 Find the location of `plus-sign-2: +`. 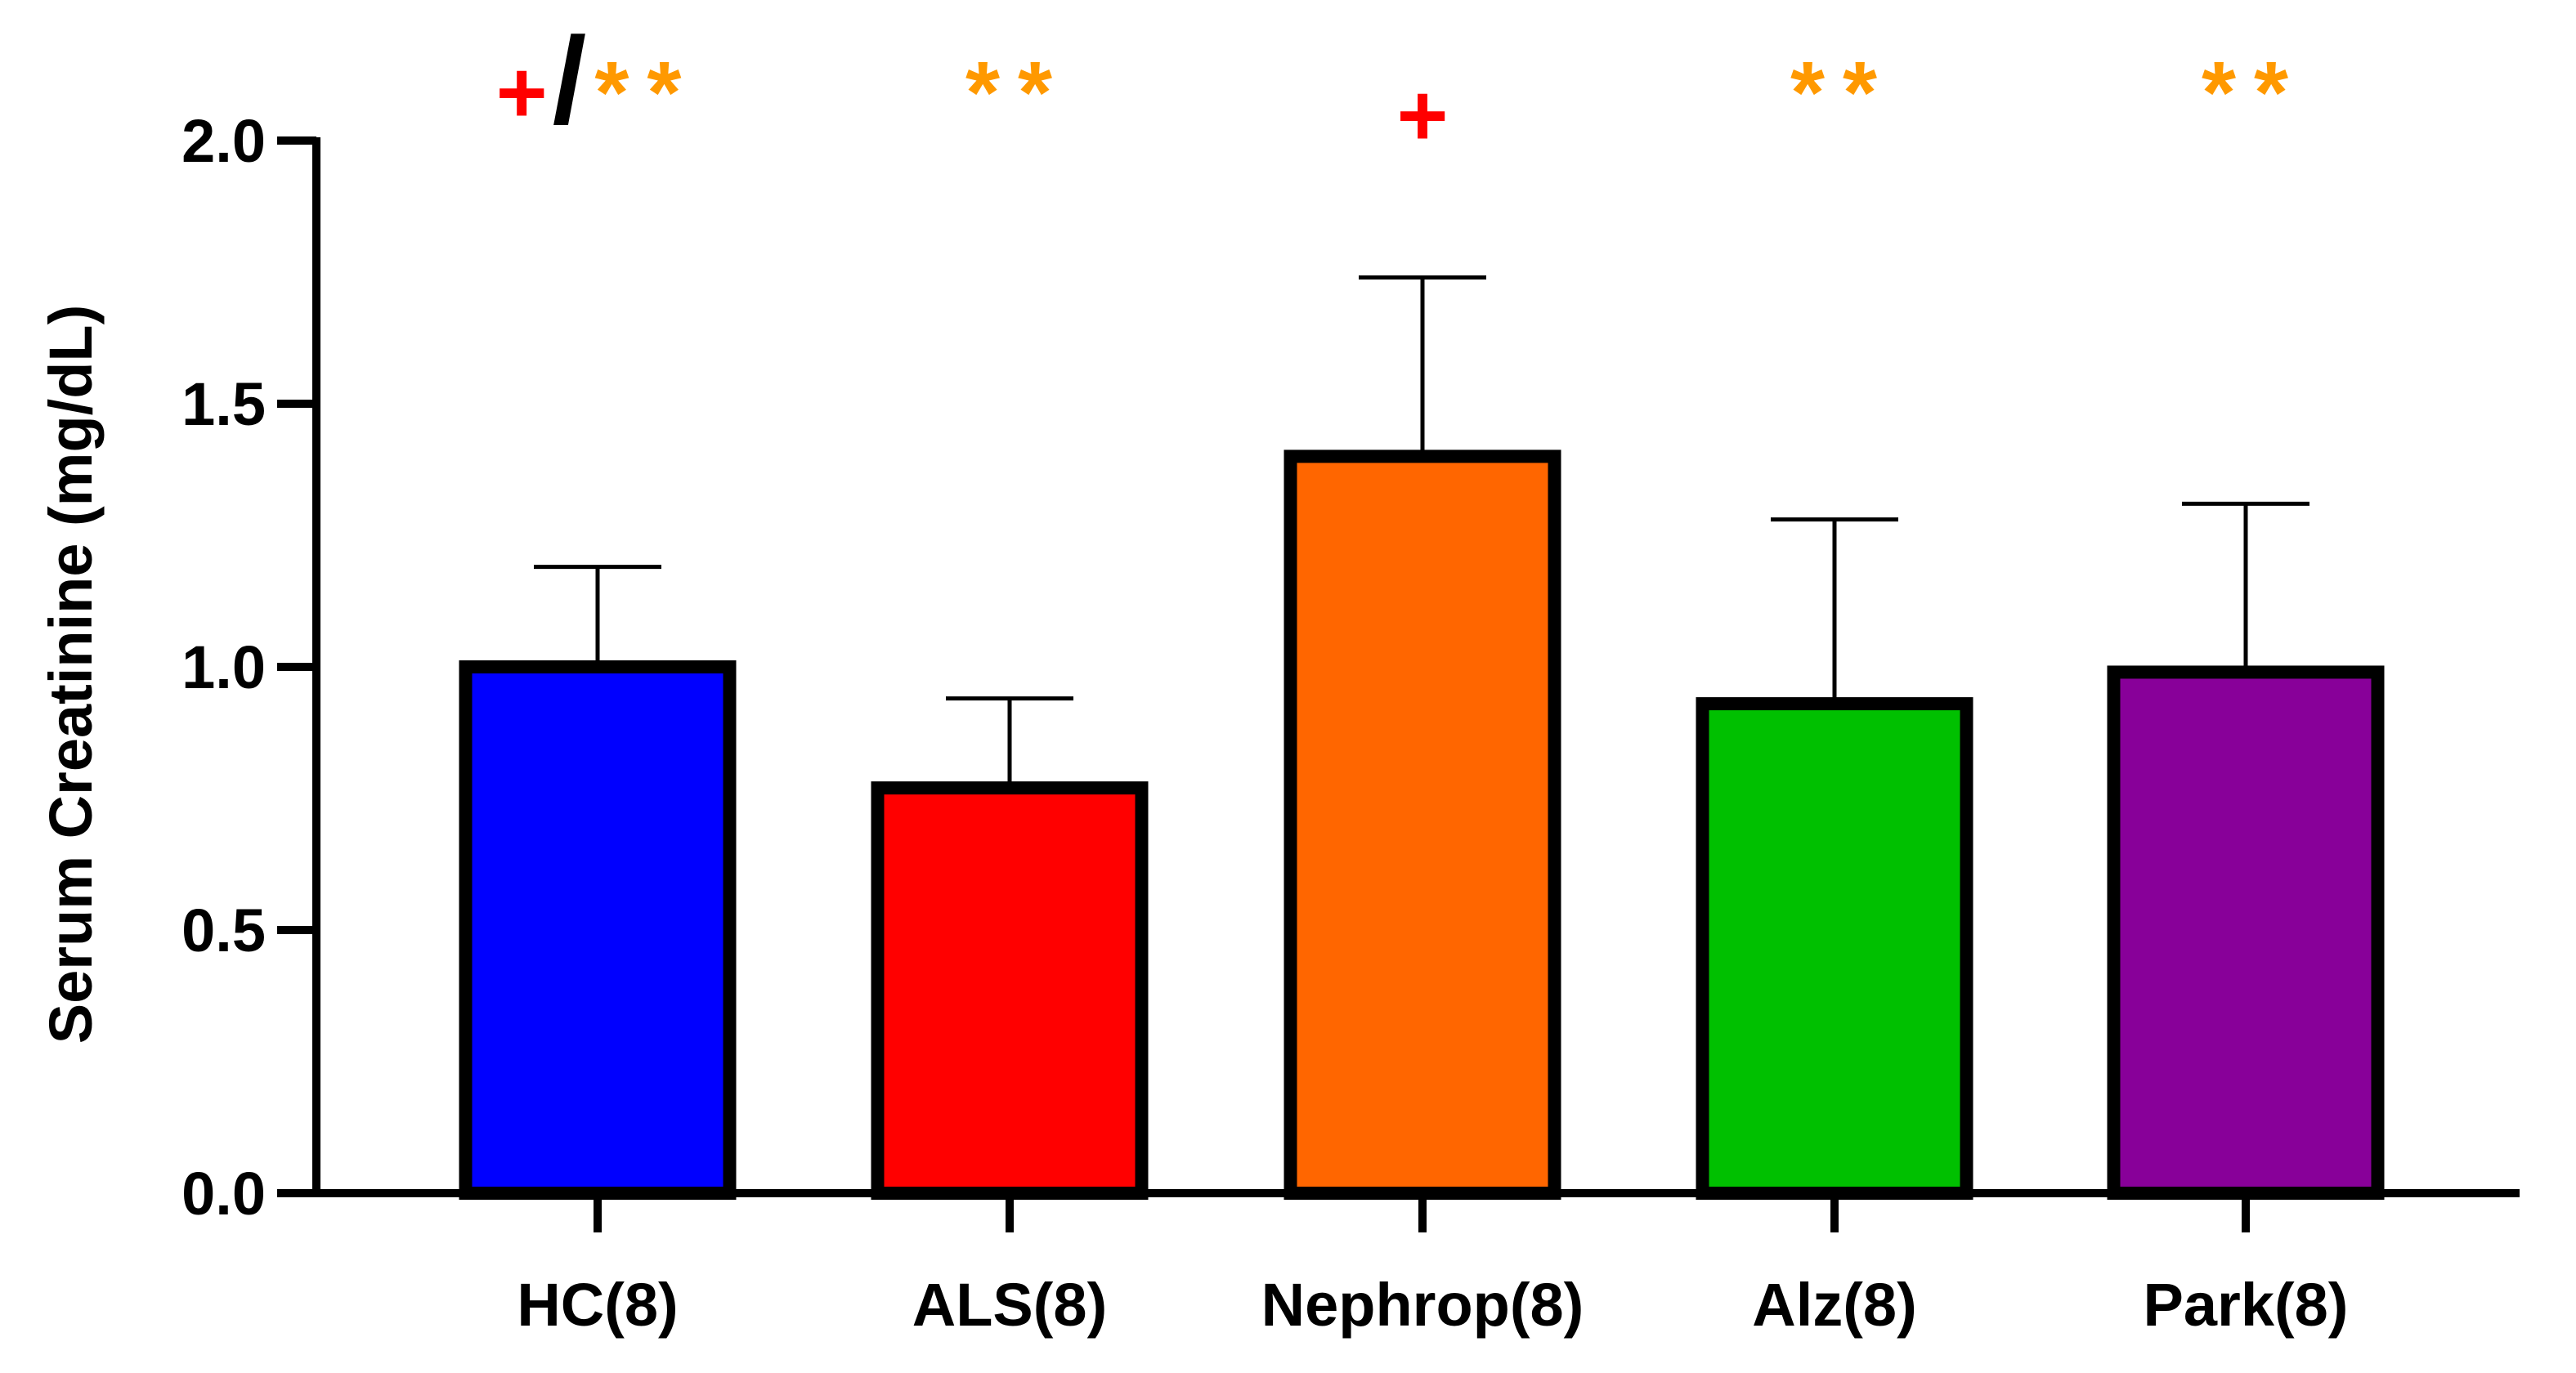

plus-sign-2: + is located at coordinates (1422, 114).